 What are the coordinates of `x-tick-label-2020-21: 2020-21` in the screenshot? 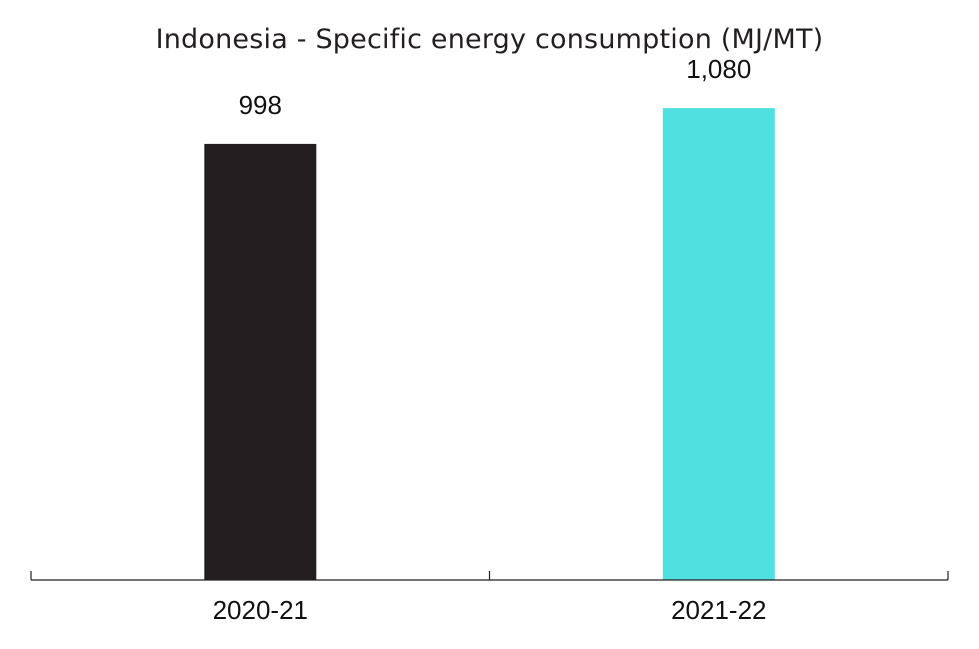 It's located at (260, 610).